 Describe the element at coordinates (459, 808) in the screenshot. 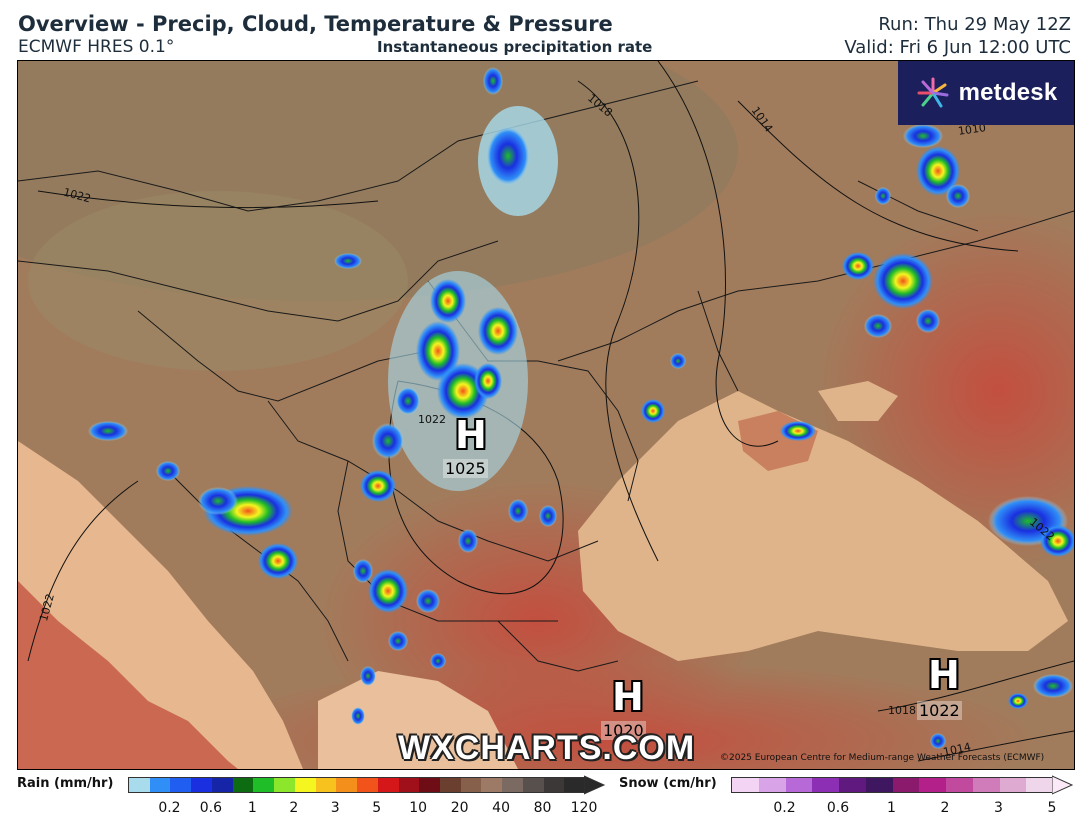

I see `rain-tick-label: 20` at that location.